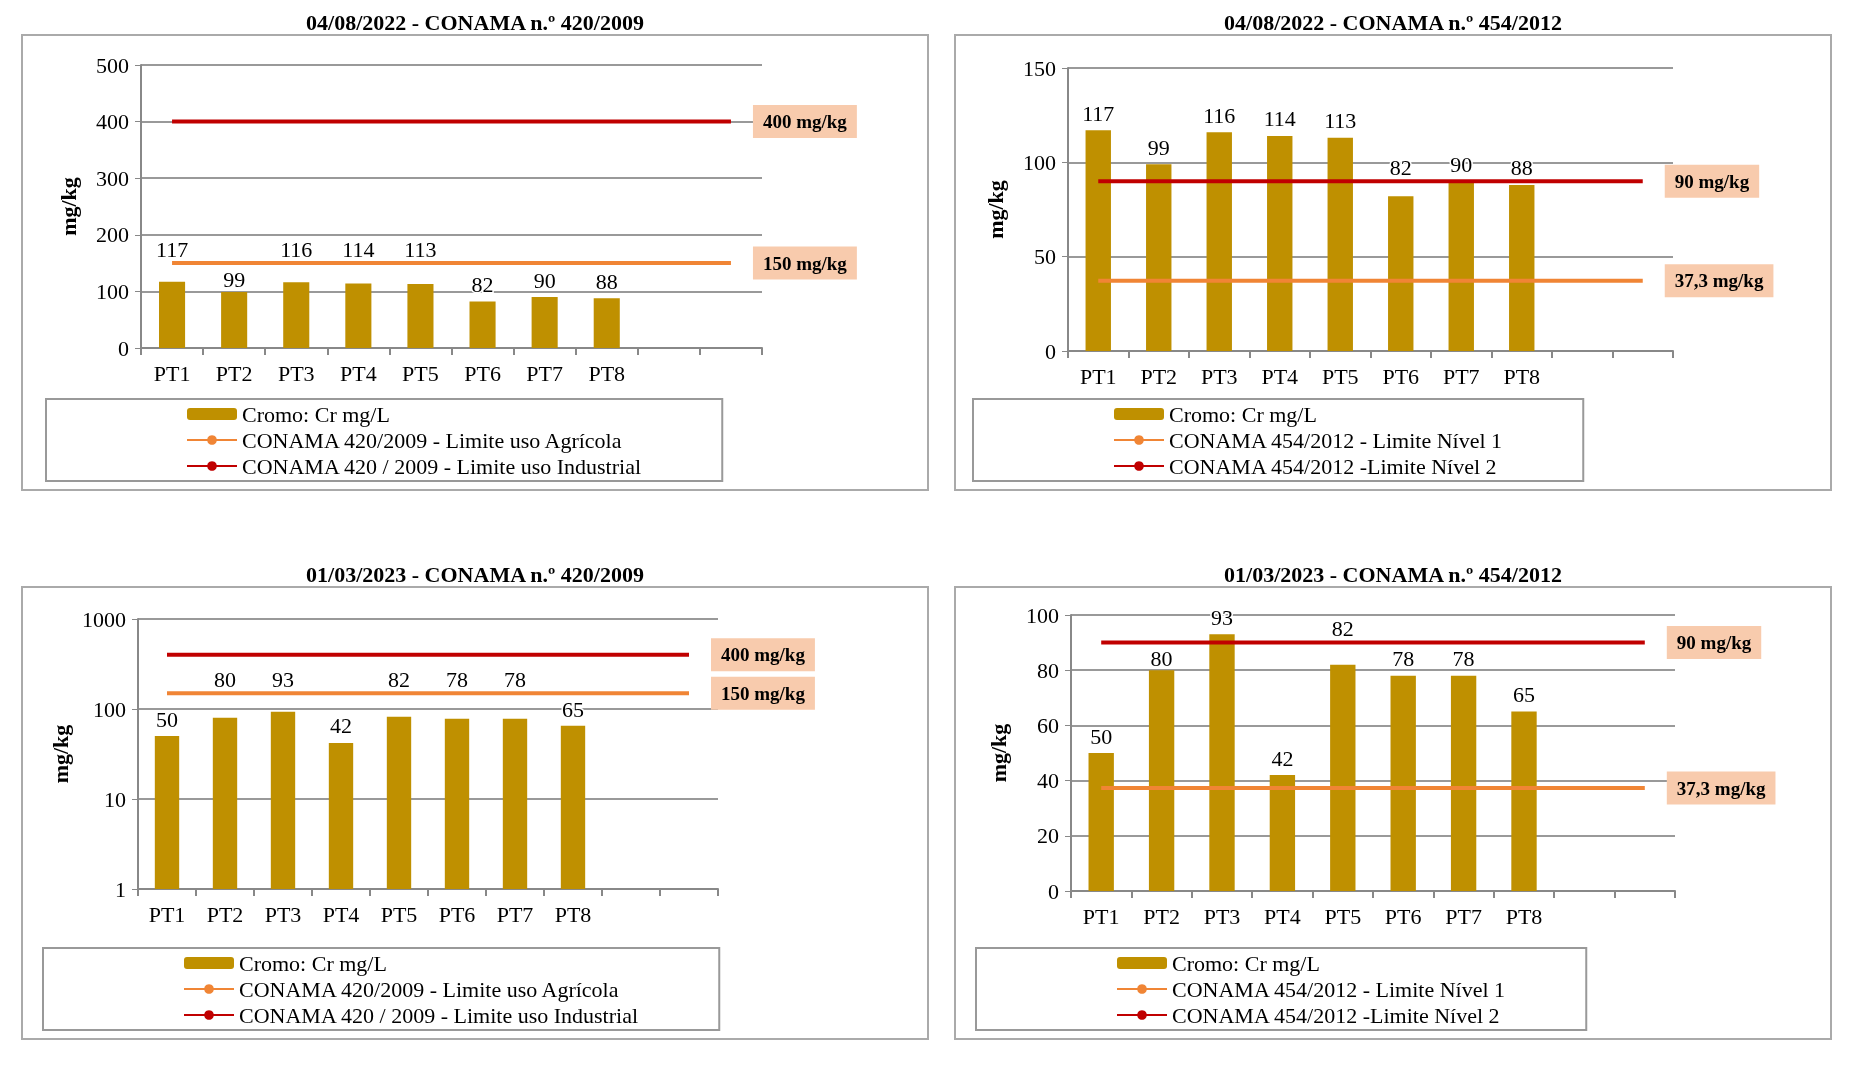  What do you see at coordinates (1048, 725) in the screenshot?
I see `y-tick-label: 60` at bounding box center [1048, 725].